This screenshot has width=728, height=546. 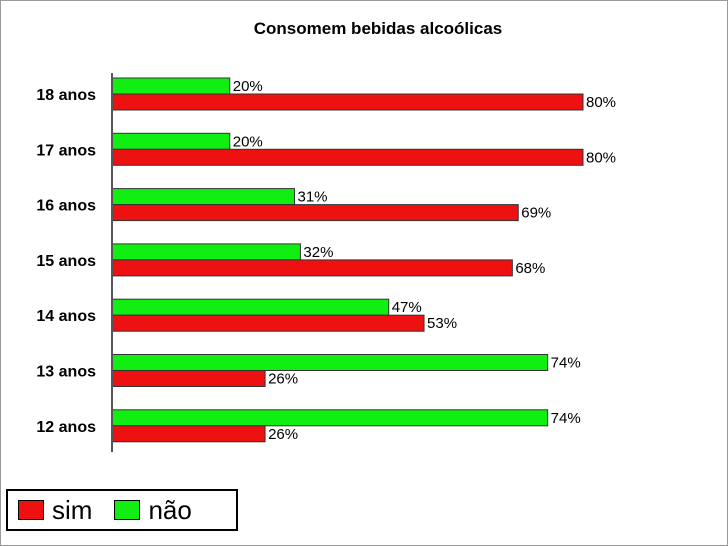 What do you see at coordinates (188, 378) in the screenshot?
I see `bar-sim-13-anos` at bounding box center [188, 378].